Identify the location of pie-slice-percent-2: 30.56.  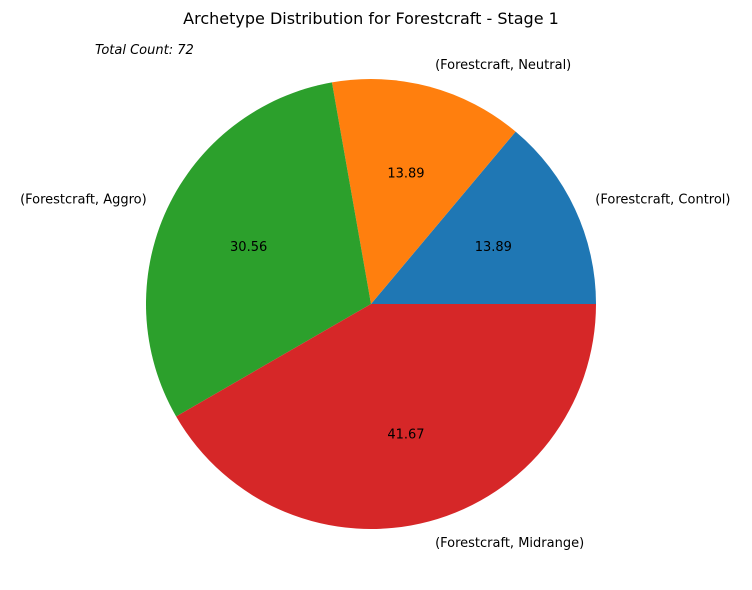
(248, 247).